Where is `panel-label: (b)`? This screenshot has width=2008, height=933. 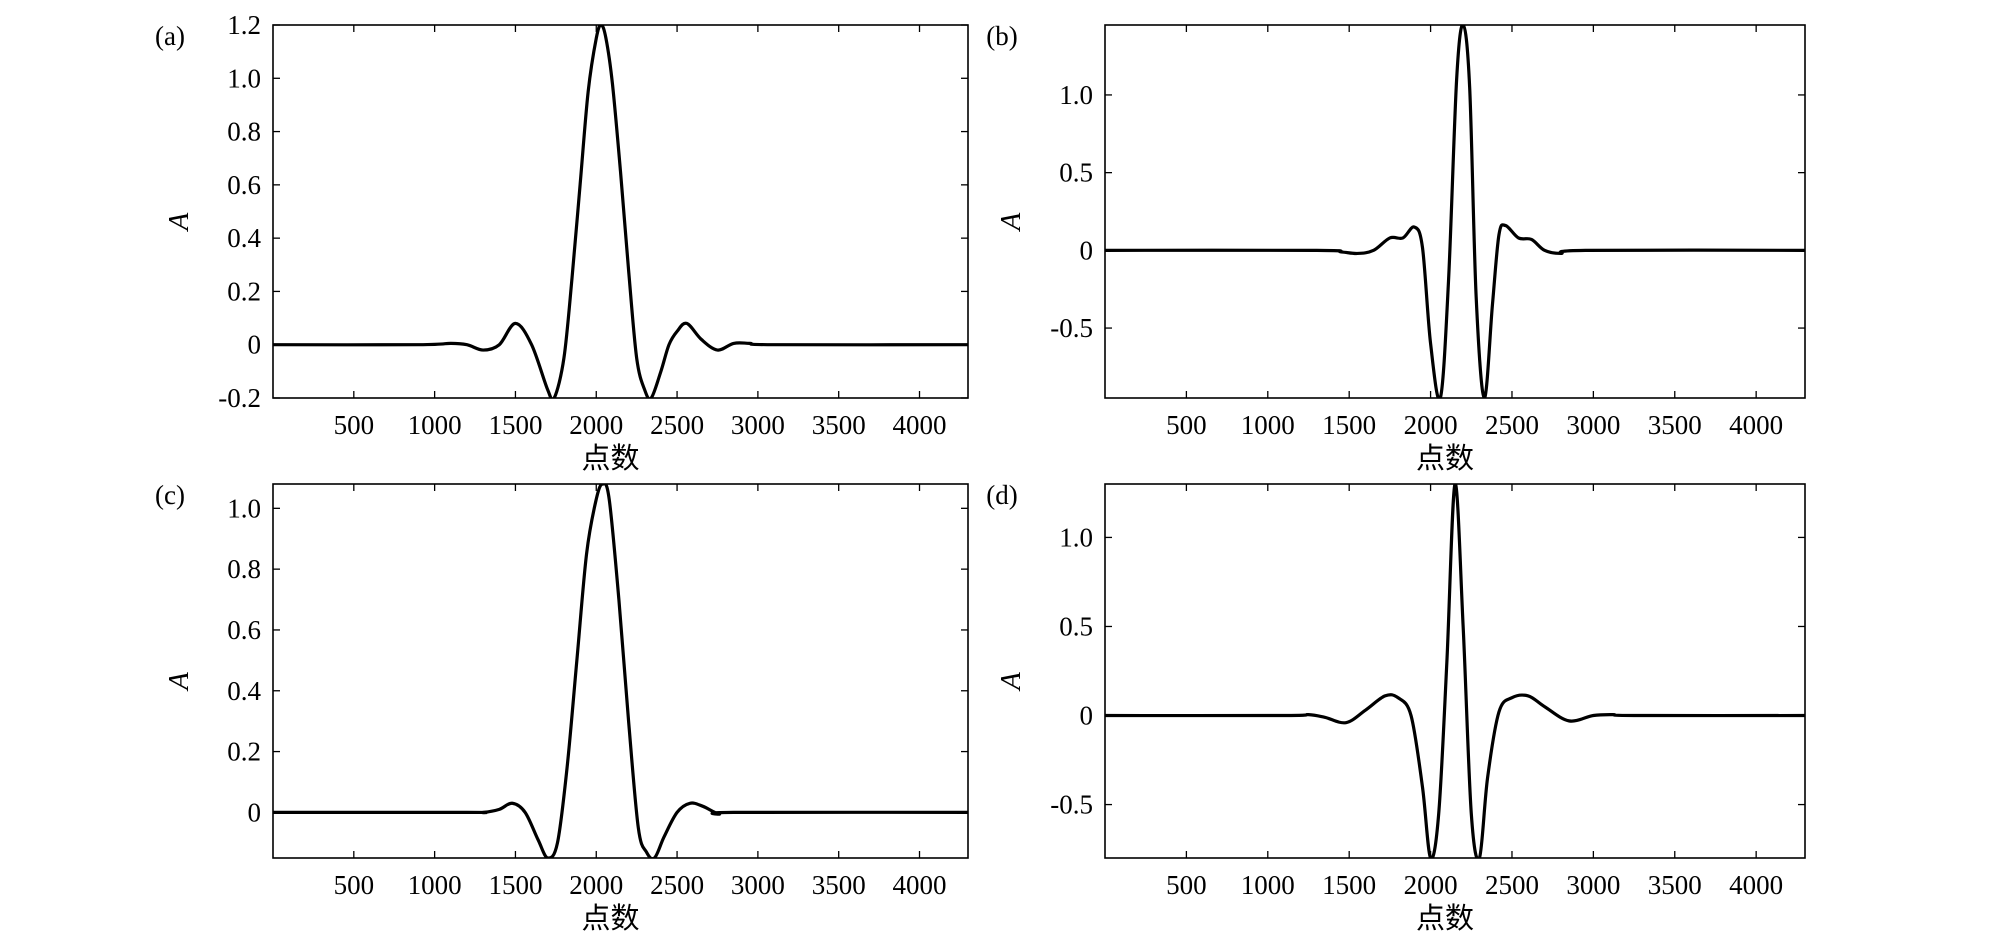
panel-label: (b) is located at coordinates (1001, 36).